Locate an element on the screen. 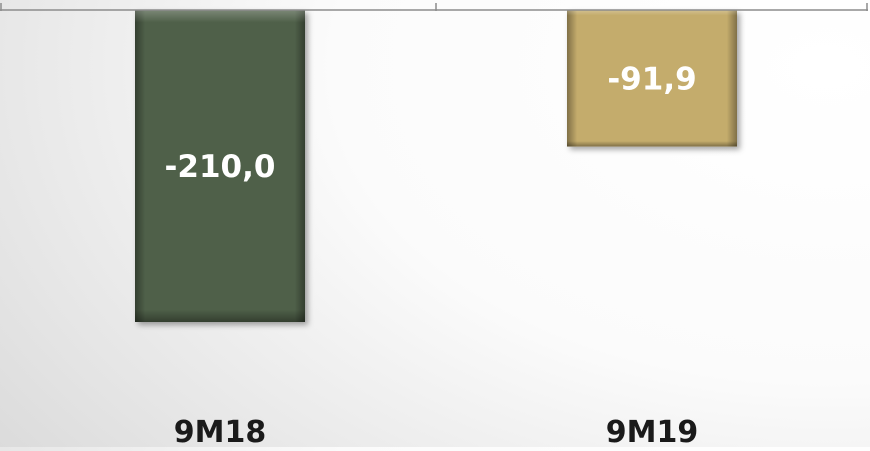 The image size is (870, 451). bar-9m18 is located at coordinates (220, 166).